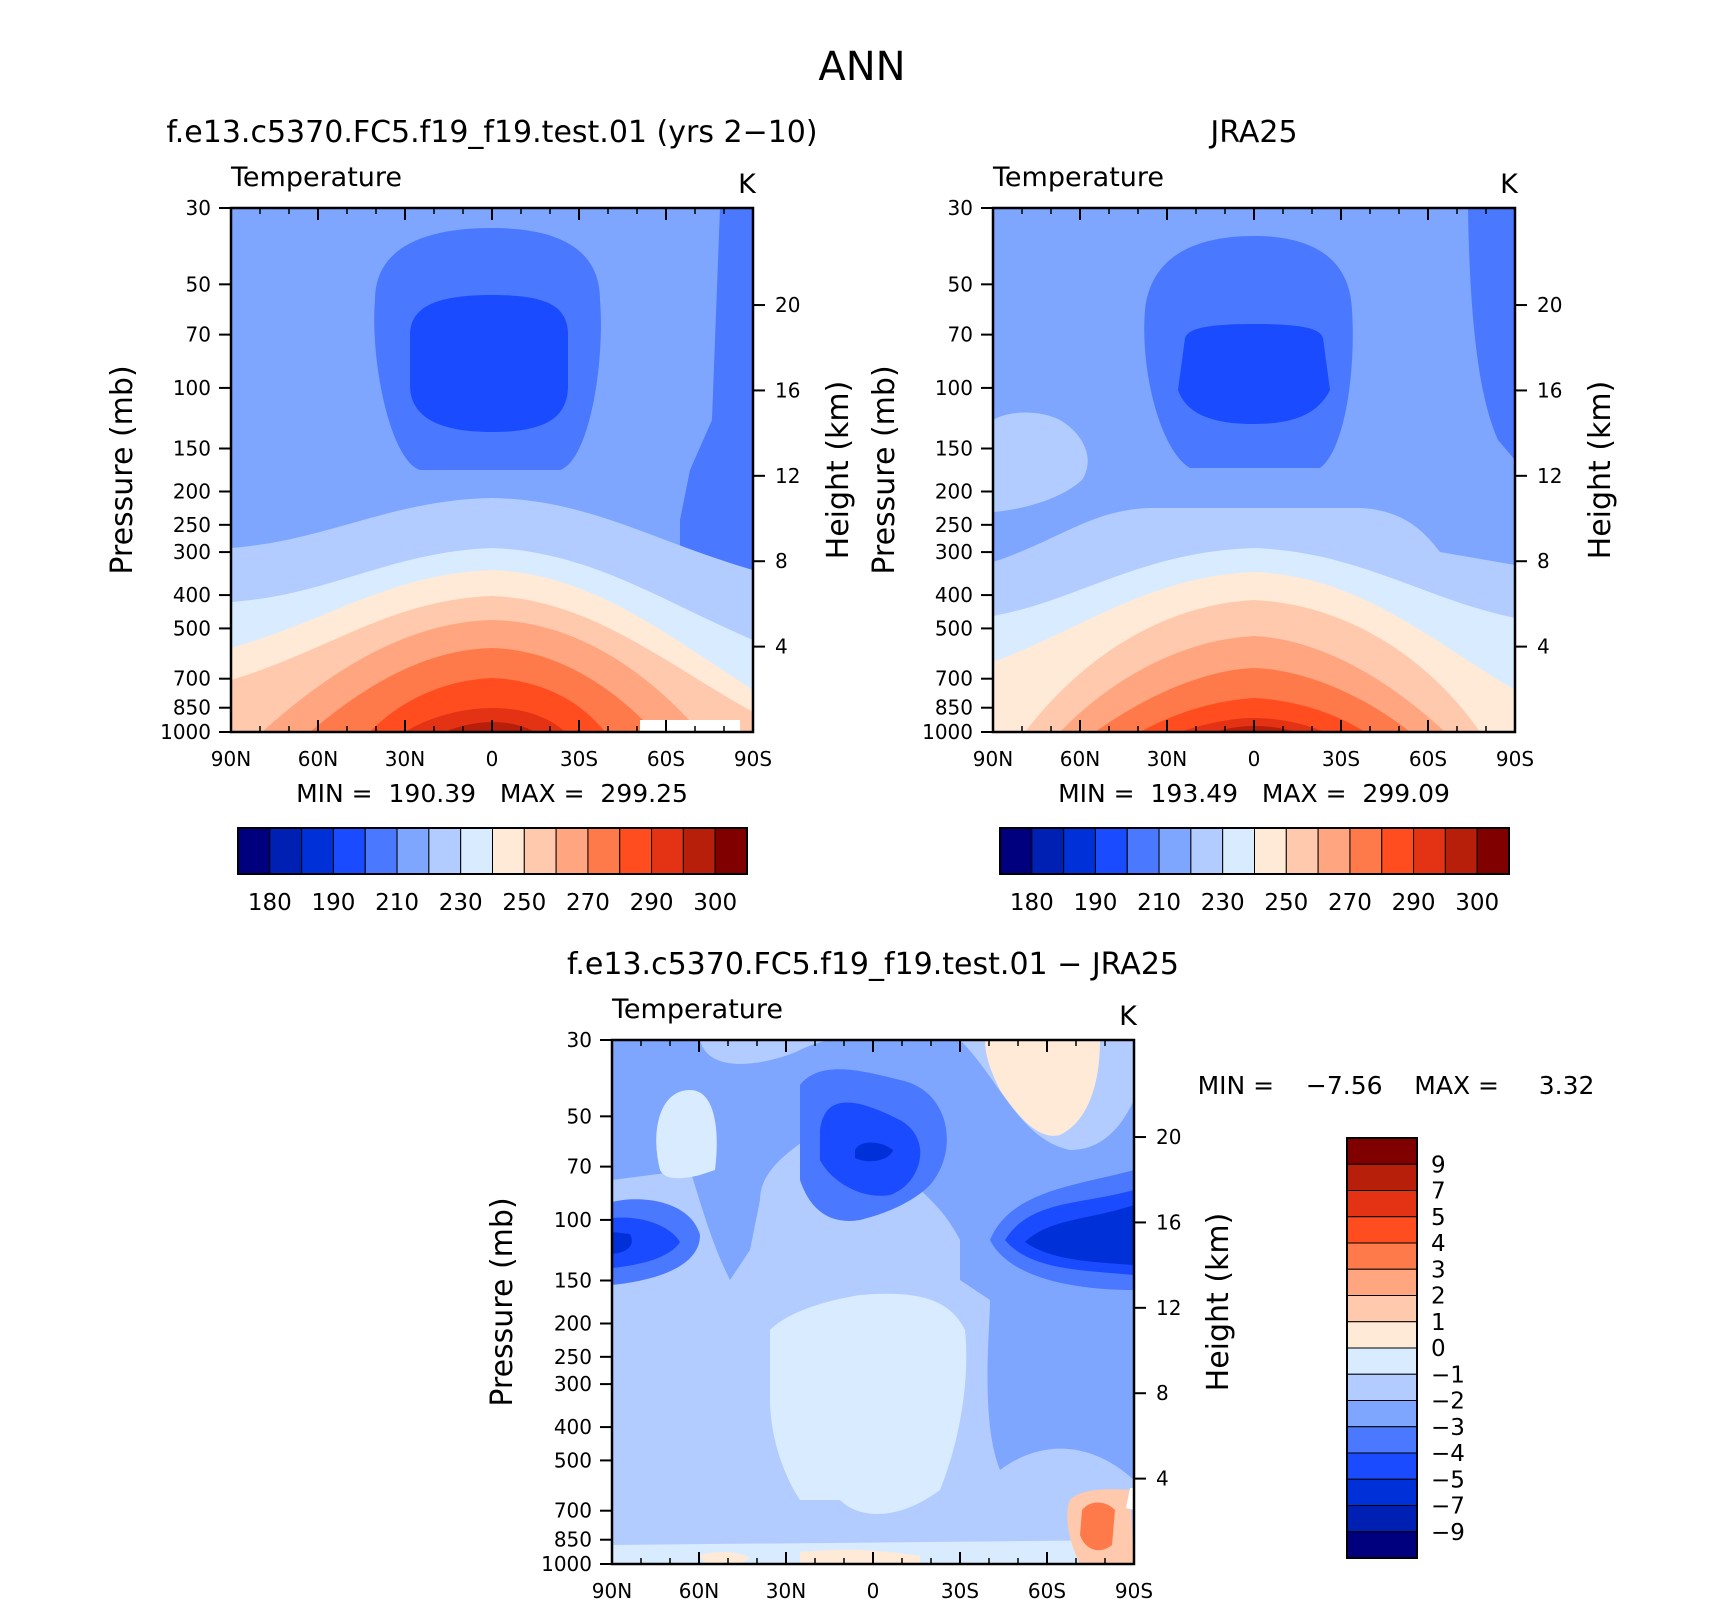 The image size is (1710, 1600). What do you see at coordinates (573, 1511) in the screenshot?
I see `y-tick-label: 700` at bounding box center [573, 1511].